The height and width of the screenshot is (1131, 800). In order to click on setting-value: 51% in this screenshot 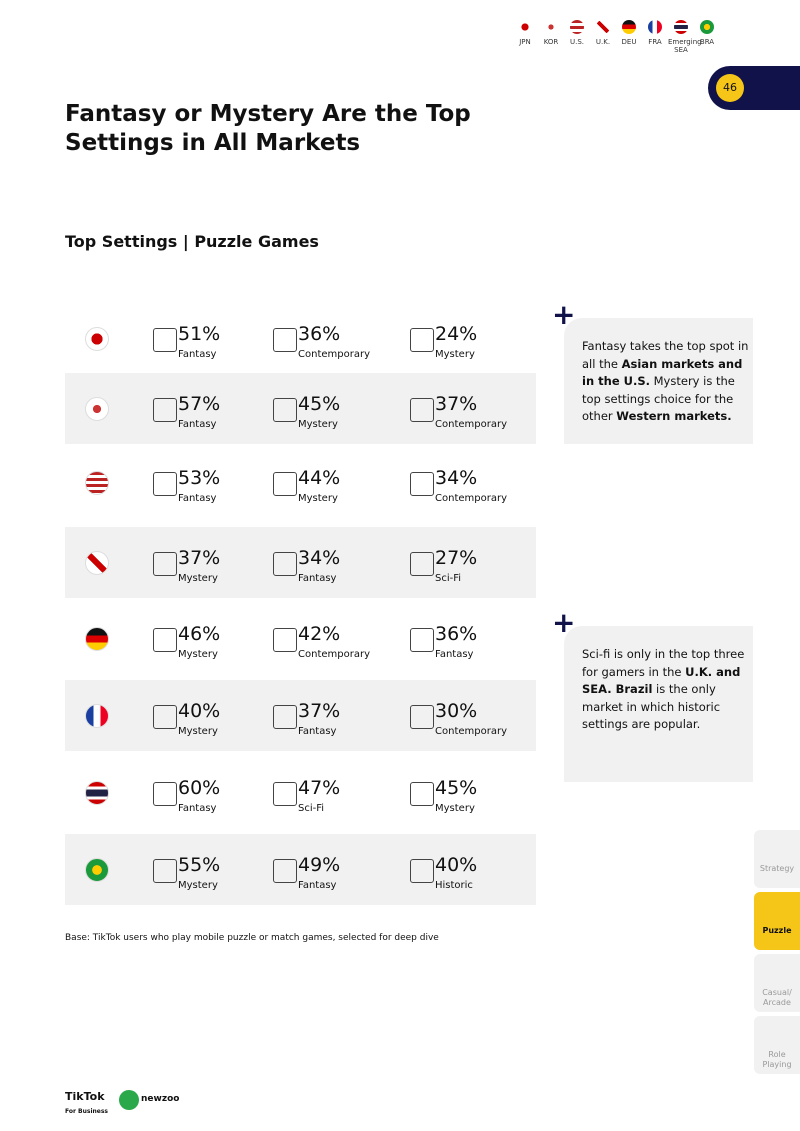, I will do `click(199, 334)`.